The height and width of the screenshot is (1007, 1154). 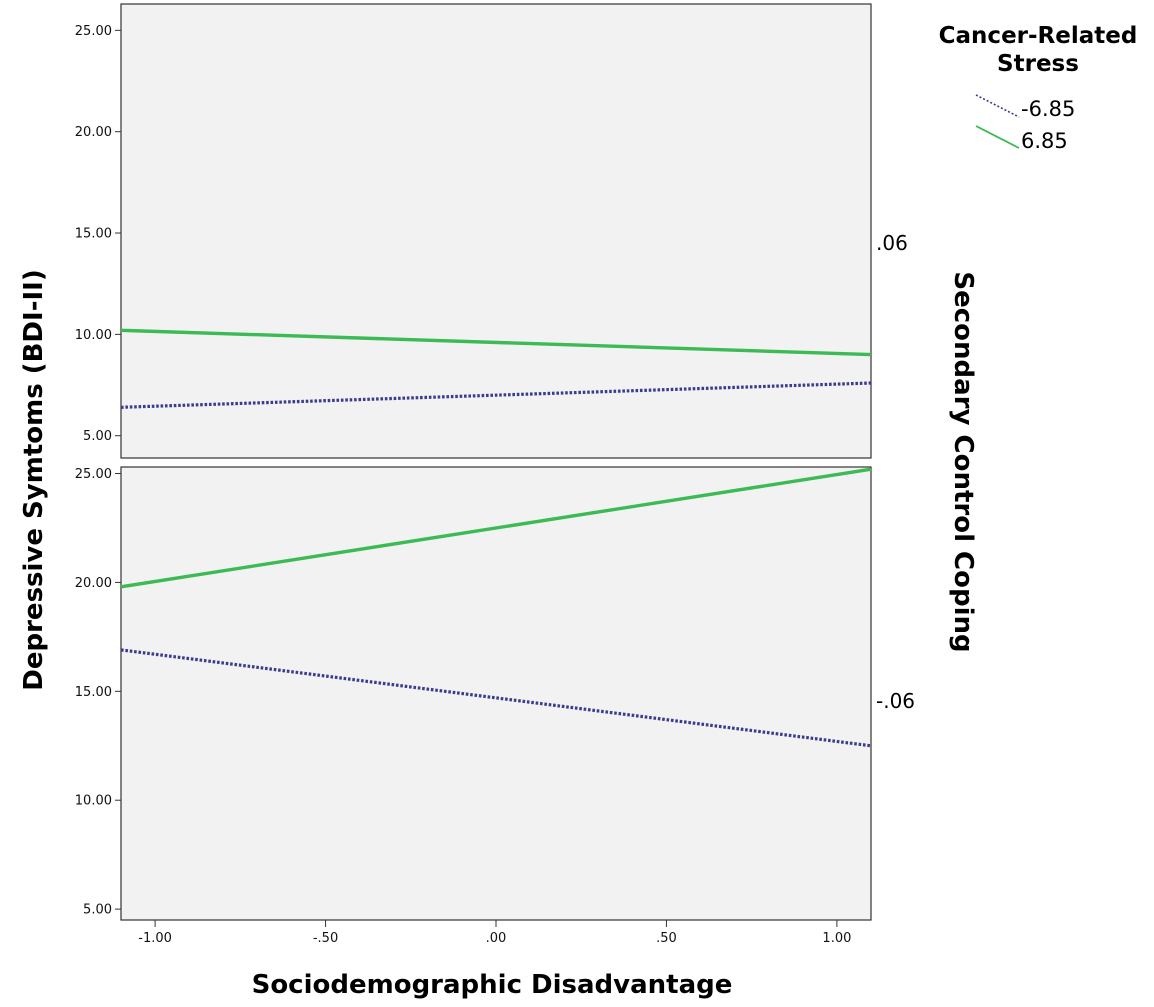 What do you see at coordinates (892, 243) in the screenshot?
I see `facet-value-label: .06` at bounding box center [892, 243].